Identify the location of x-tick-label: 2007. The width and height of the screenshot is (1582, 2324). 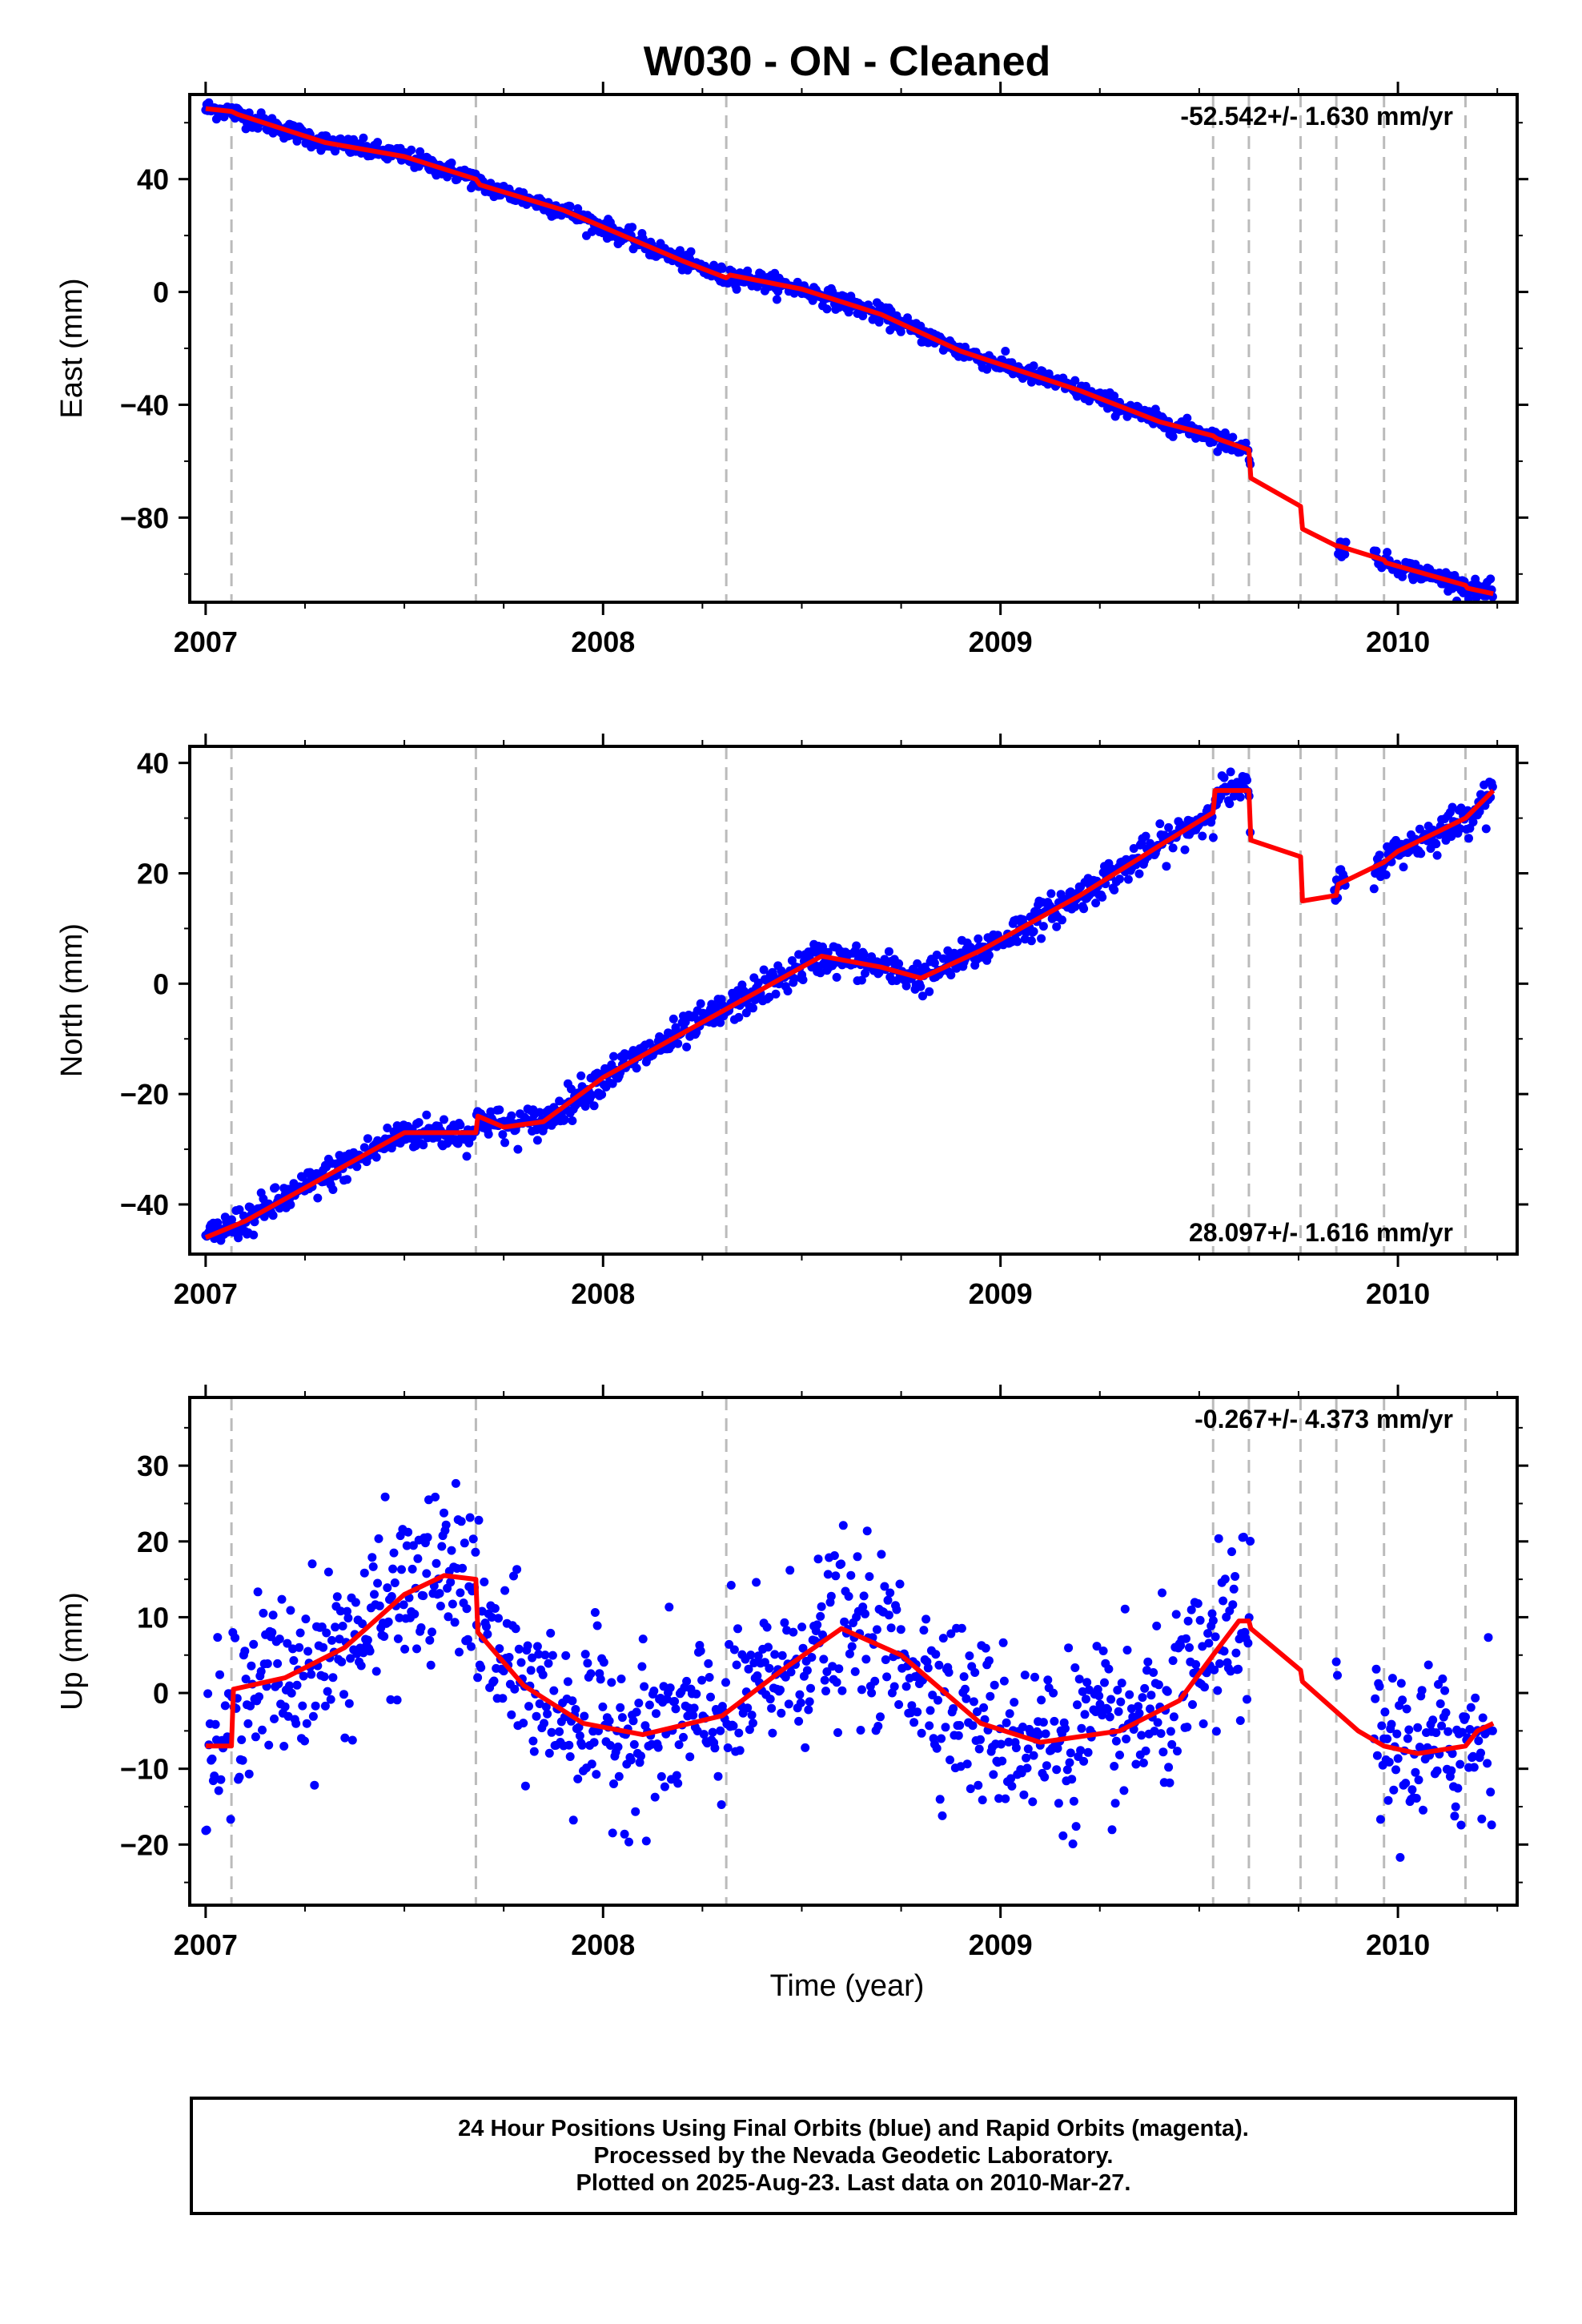
(206, 1294).